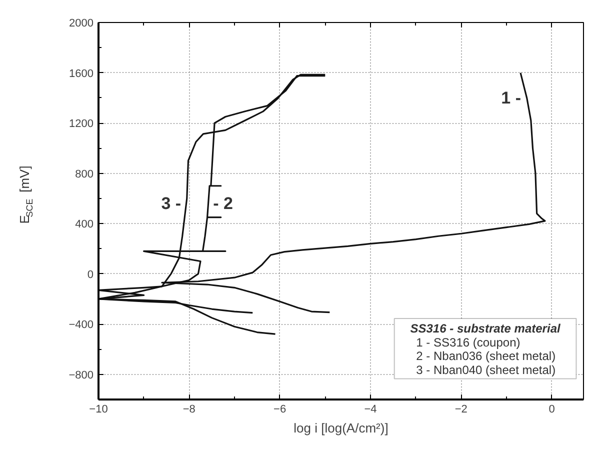  I want to click on y-tick-label: 0, so click(90, 274).